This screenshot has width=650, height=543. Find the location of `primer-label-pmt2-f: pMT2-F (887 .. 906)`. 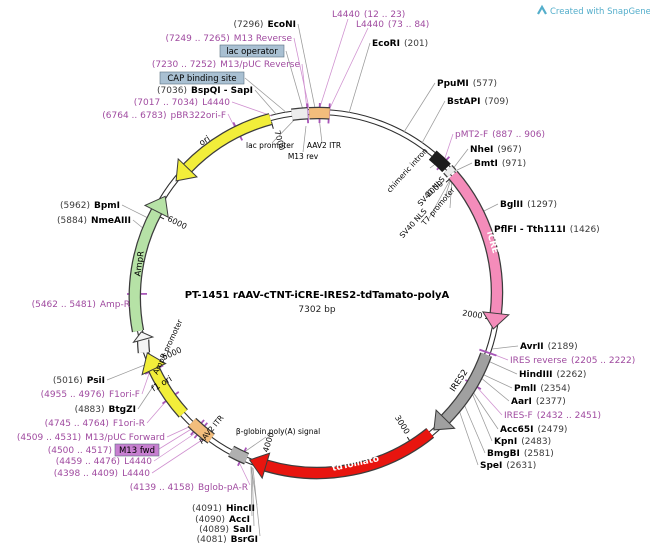

primer-label-pmt2-f: pMT2-F (887 .. 906) is located at coordinates (500, 135).